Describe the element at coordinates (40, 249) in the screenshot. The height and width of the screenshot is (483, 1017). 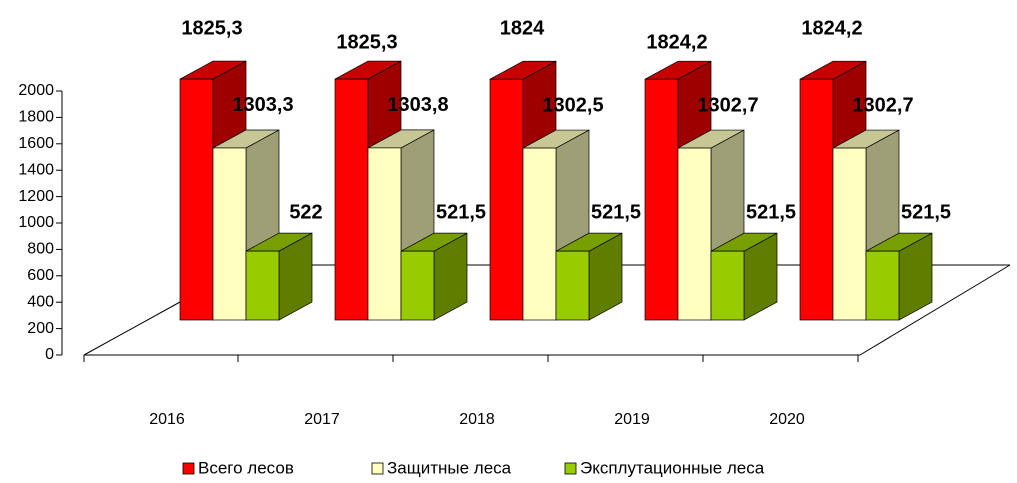
I see `y-tick-label: 800` at that location.